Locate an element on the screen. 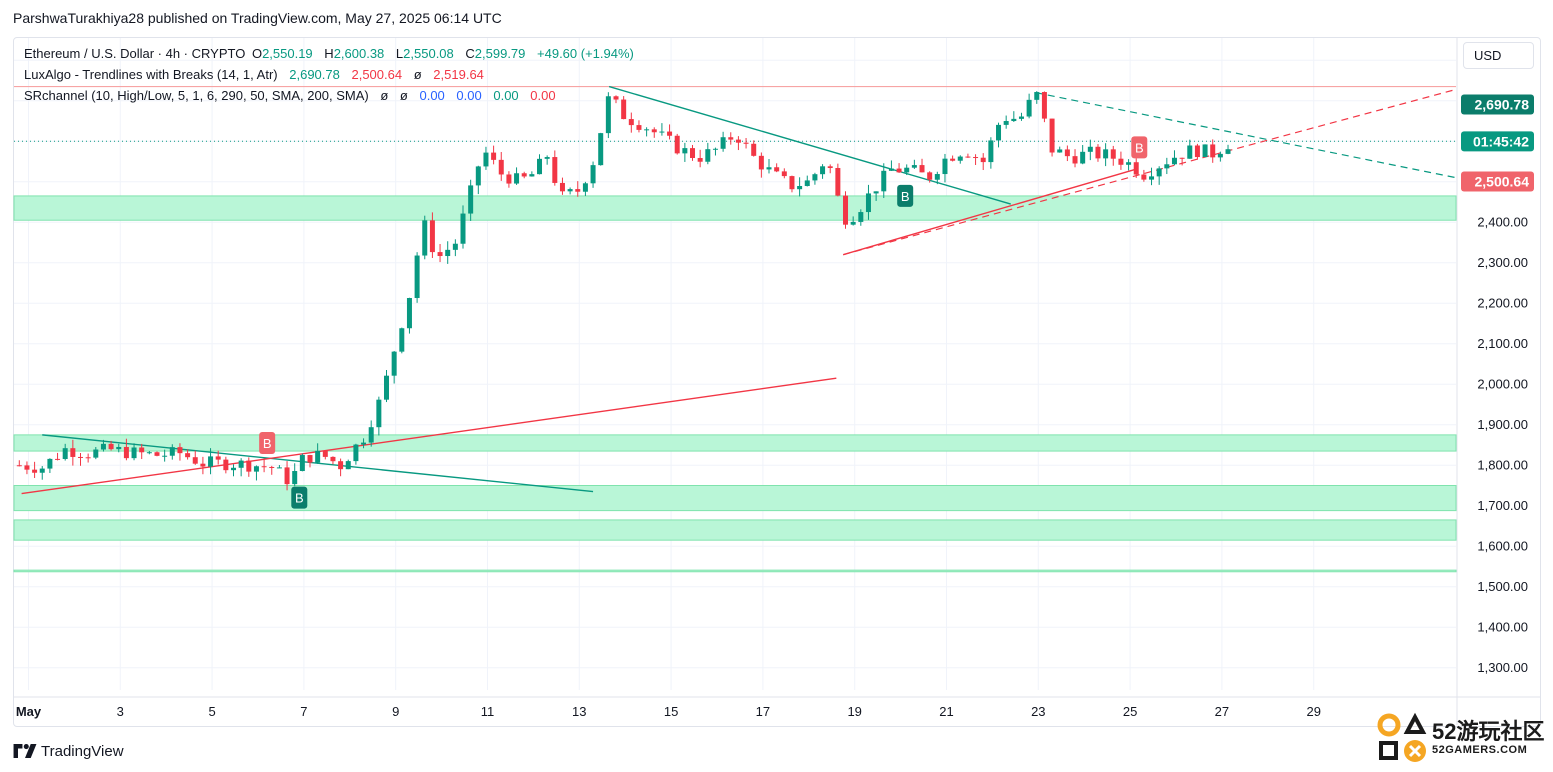 Image resolution: width=1553 pixels, height=772 pixels. y-tick-label: 1,800.00 is located at coordinates (1502, 464).